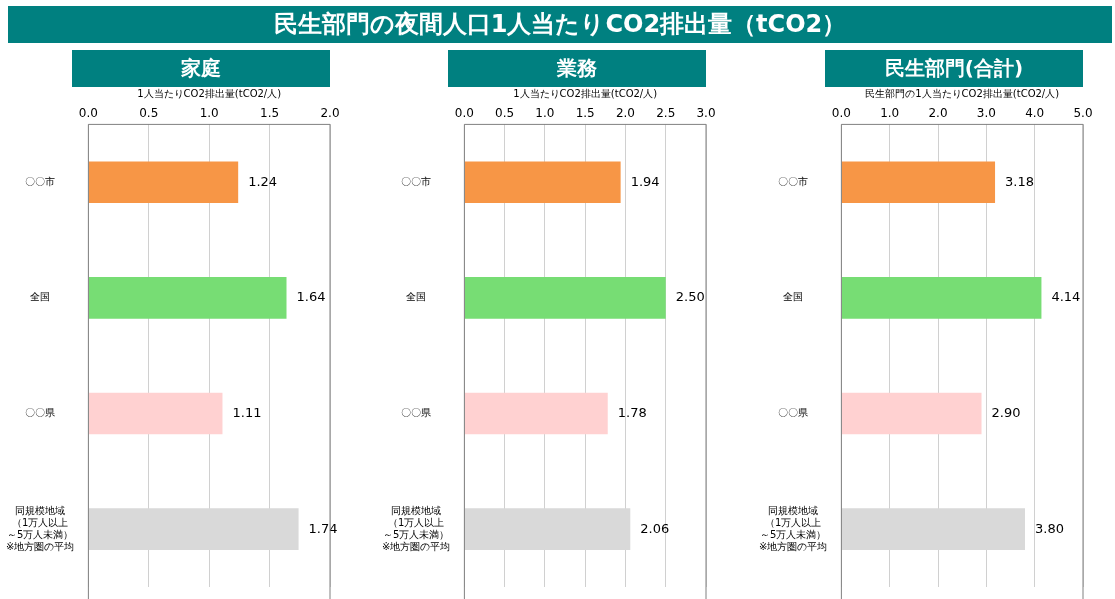  I want to click on data-label: 1.24, so click(263, 181).